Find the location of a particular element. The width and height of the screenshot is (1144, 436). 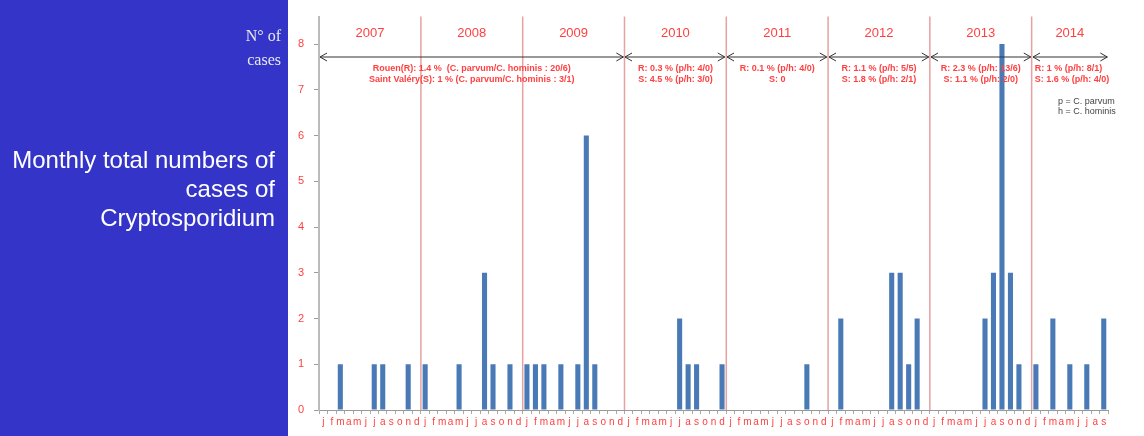

annotation: 2011 is located at coordinates (777, 33).